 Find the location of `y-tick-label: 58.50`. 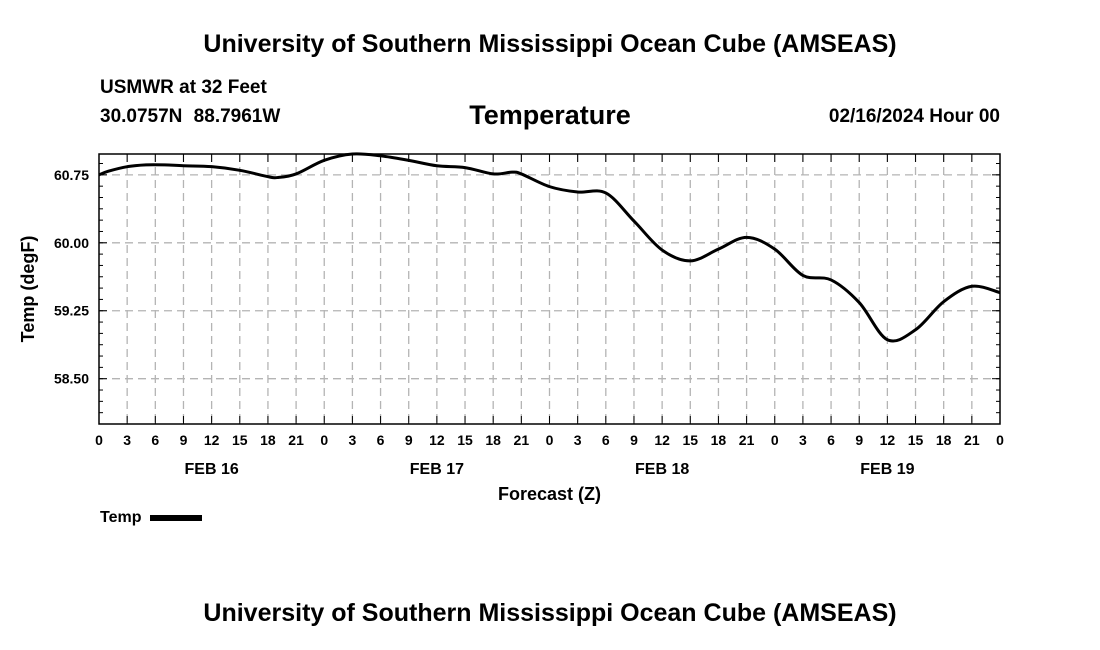

y-tick-label: 58.50 is located at coordinates (71, 379).